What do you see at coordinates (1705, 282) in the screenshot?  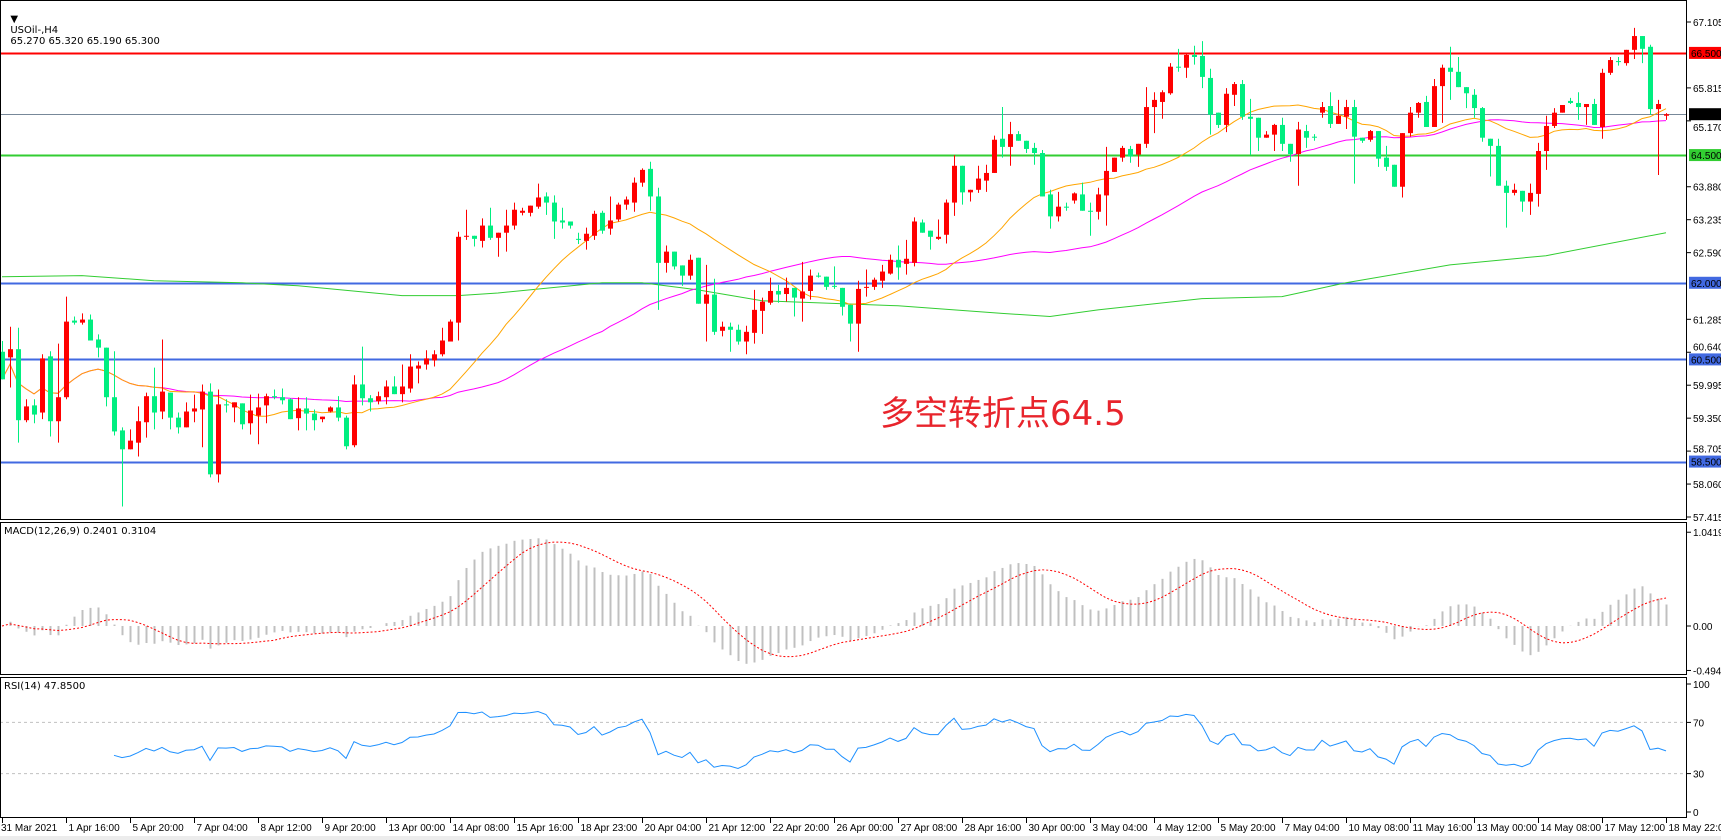 I see `level-label-box` at bounding box center [1705, 282].